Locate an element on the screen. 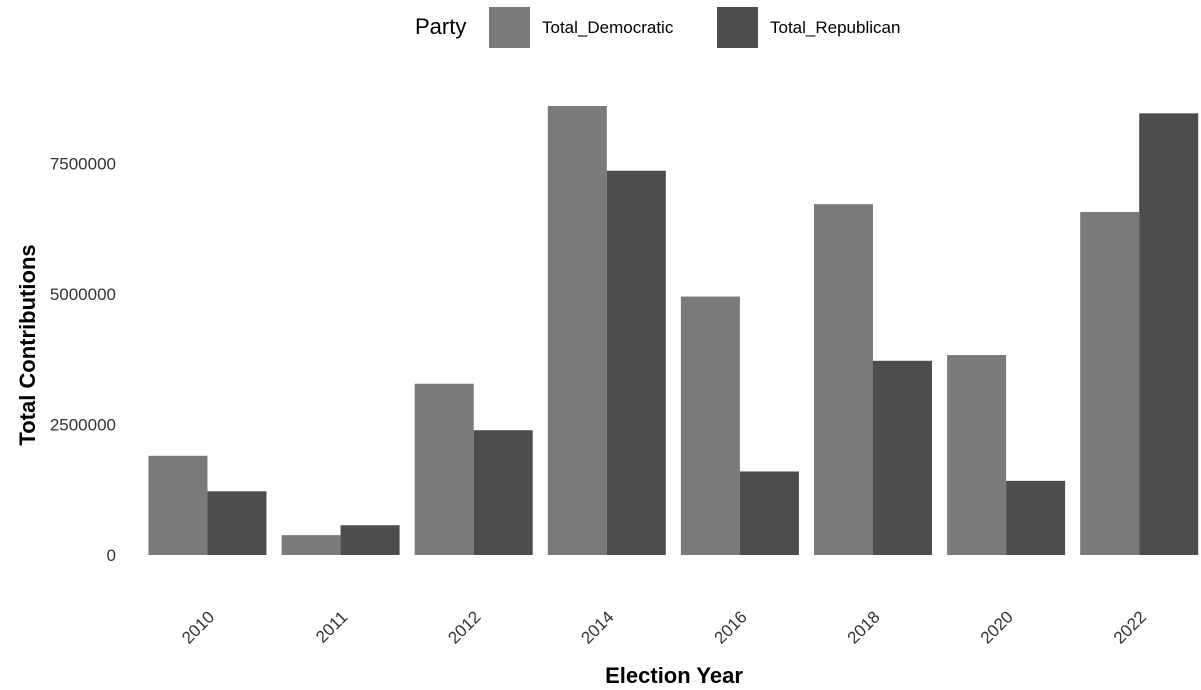 Image resolution: width=1201 pixels, height=690 pixels. y-tick-label: 0 is located at coordinates (111, 555).